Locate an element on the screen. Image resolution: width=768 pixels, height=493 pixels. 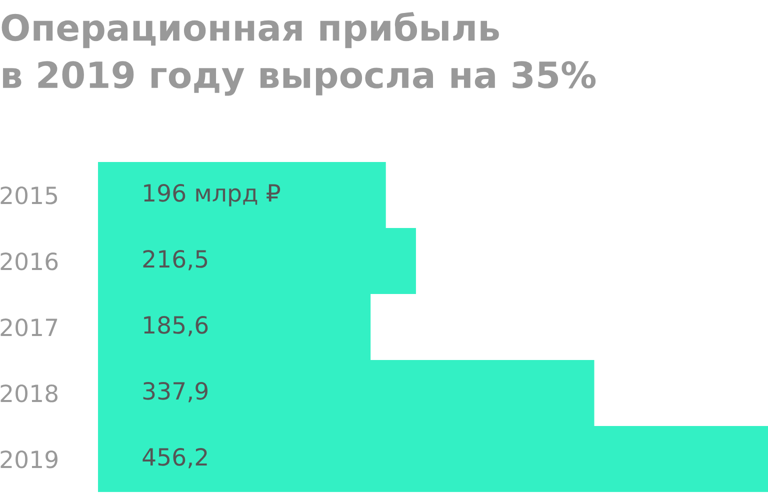
data-label: 196 млрд ₽ is located at coordinates (212, 195).